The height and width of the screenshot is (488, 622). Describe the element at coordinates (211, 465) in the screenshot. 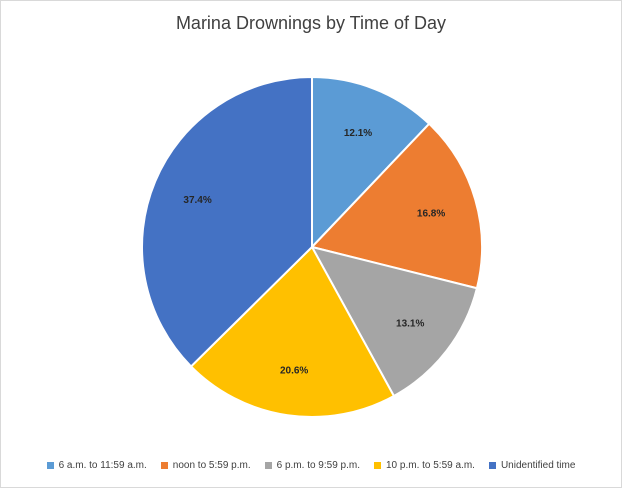

I see `legend-label: noon to 5:59 p.m.` at that location.